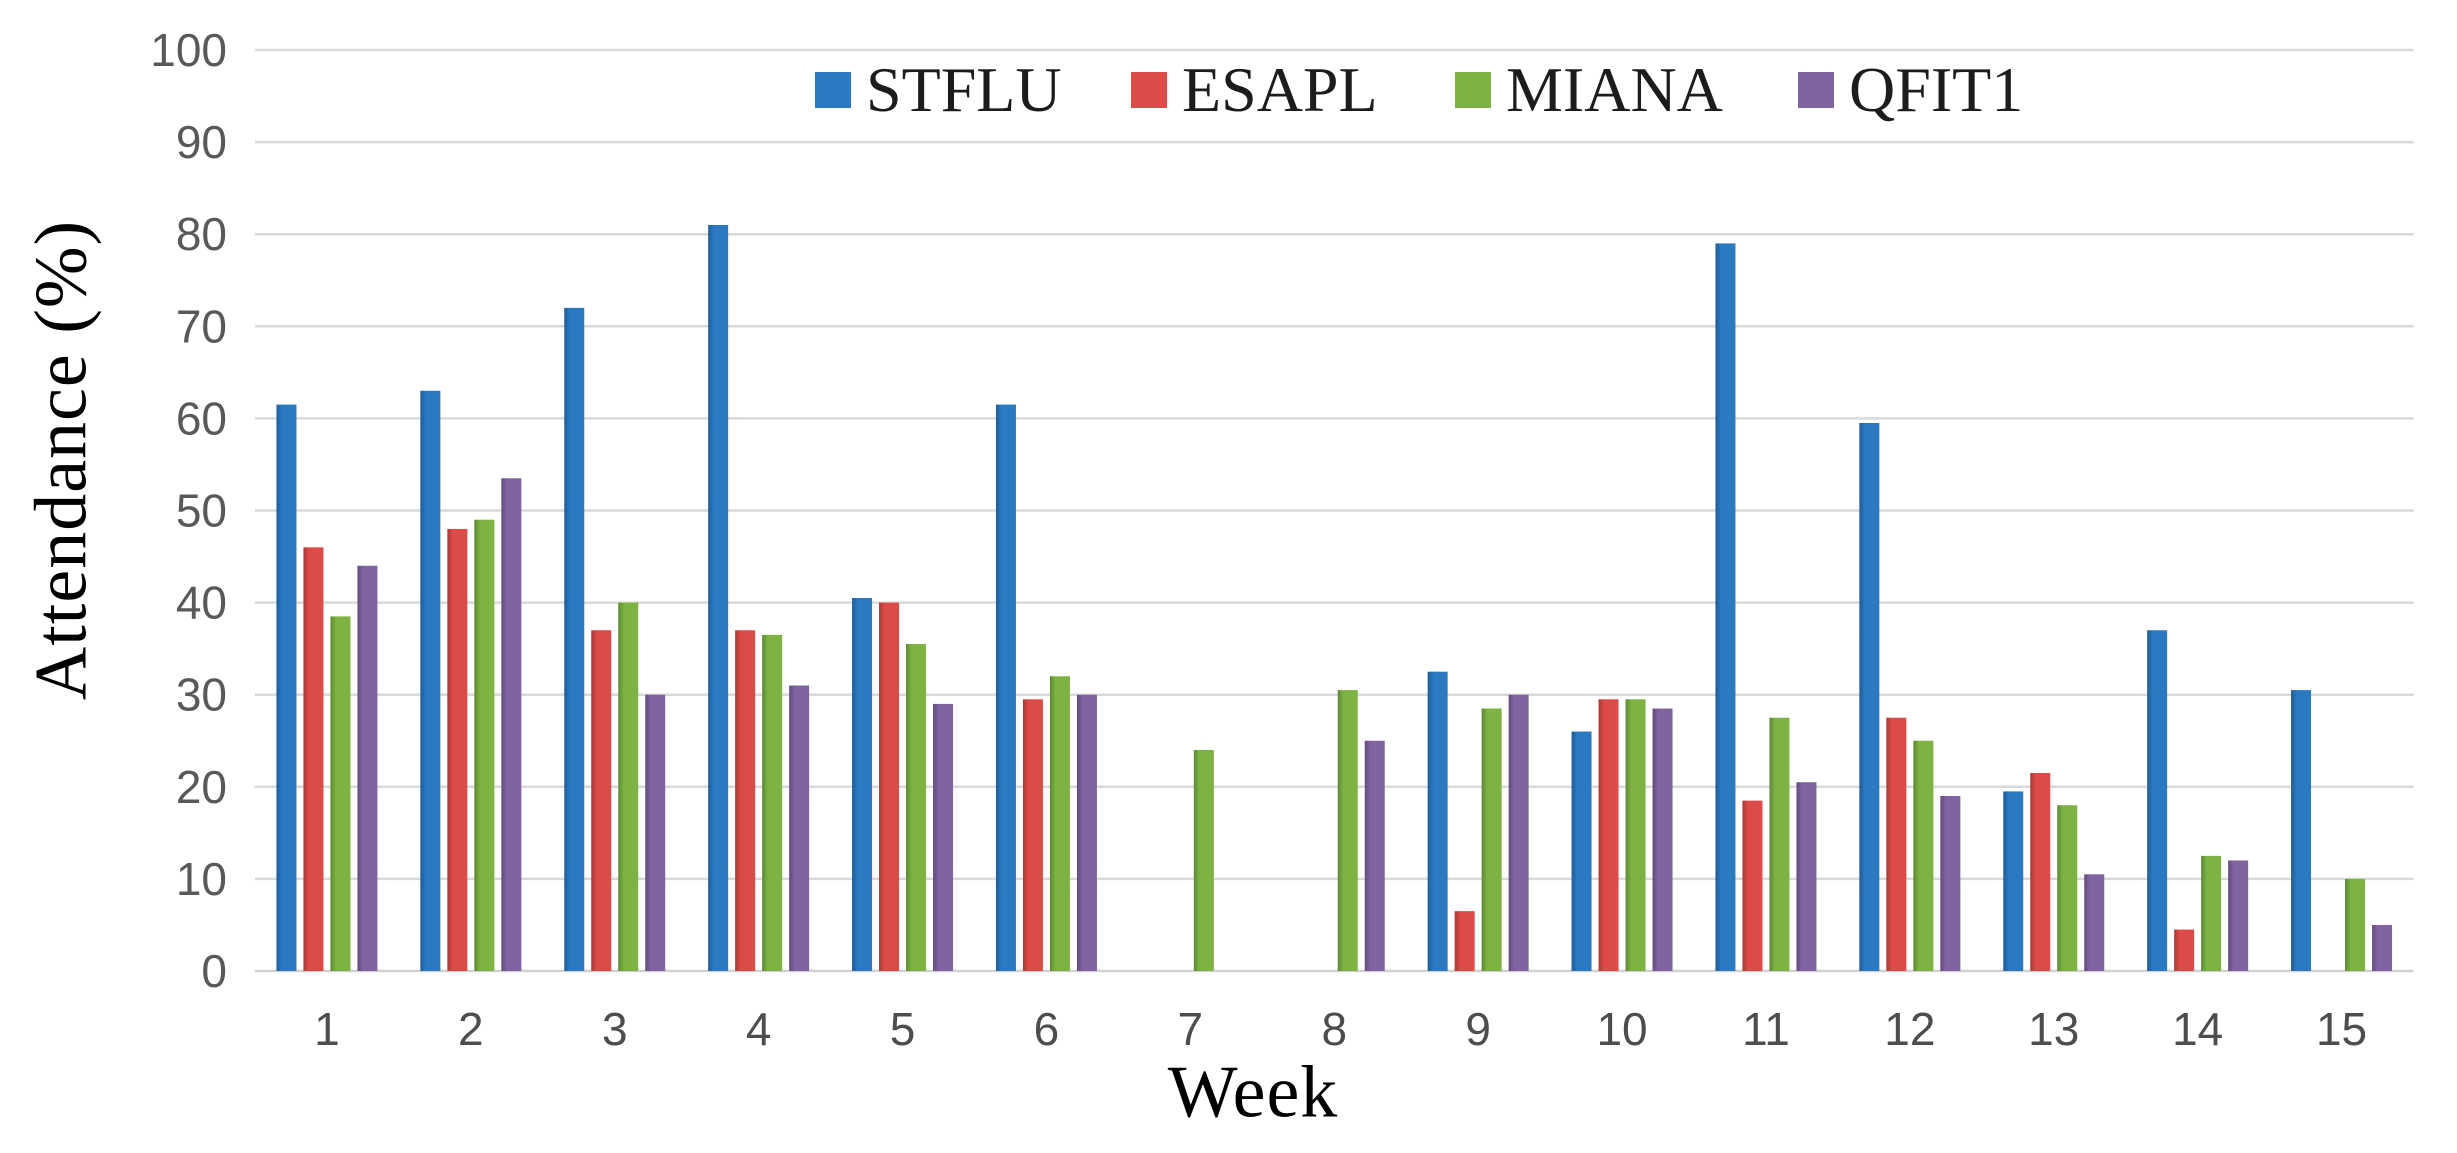 The width and height of the screenshot is (2457, 1153). What do you see at coordinates (201, 418) in the screenshot?
I see `y-tick-label: 60` at bounding box center [201, 418].